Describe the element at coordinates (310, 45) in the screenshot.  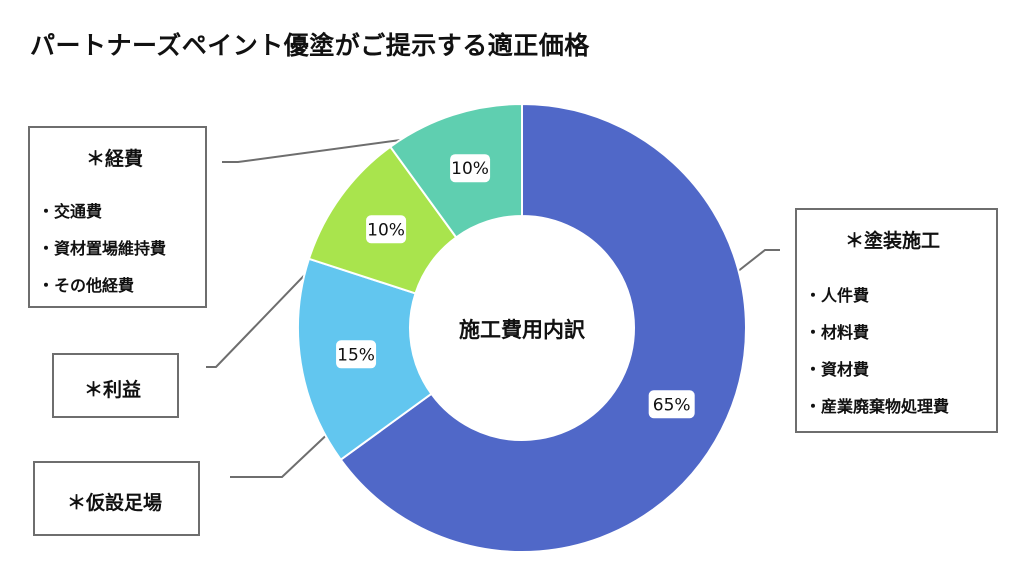
I see `page-title: パートナーズペイント優塗がご提示する適正価格` at that location.